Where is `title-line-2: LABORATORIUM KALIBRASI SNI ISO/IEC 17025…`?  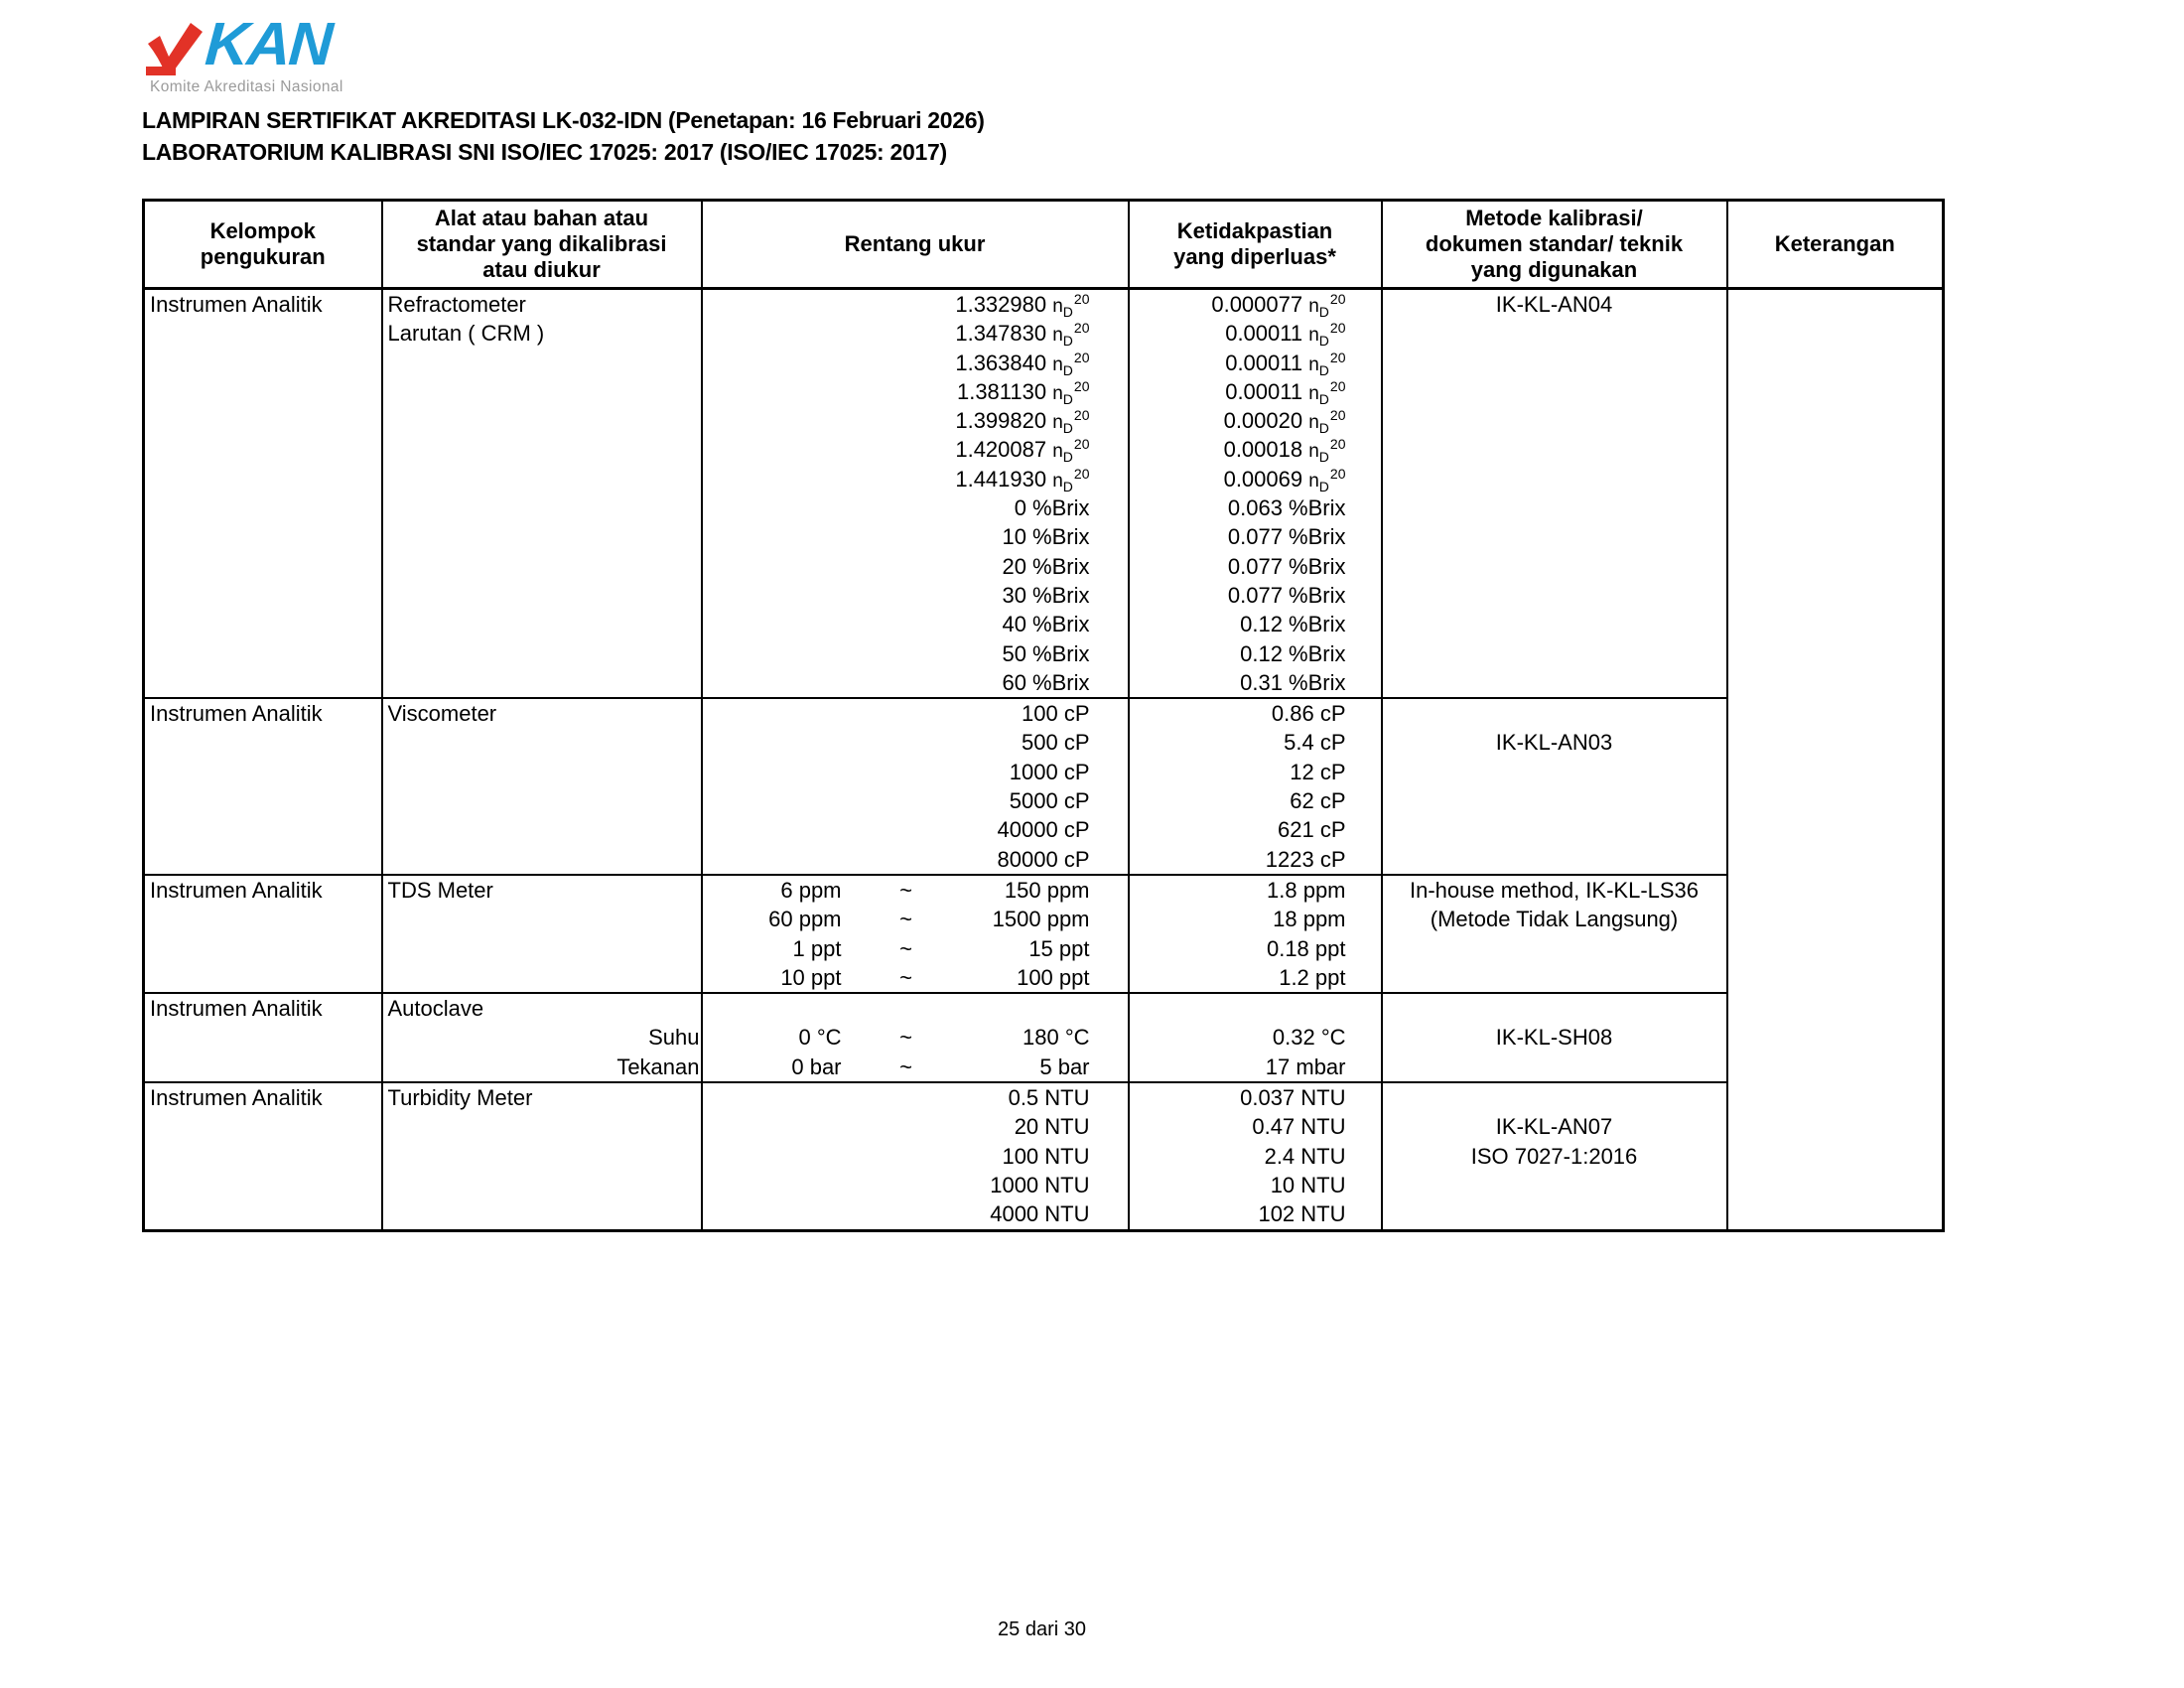
title-line-2: LABORATORIUM KALIBRASI SNI ISO/IEC 17025… is located at coordinates (544, 152).